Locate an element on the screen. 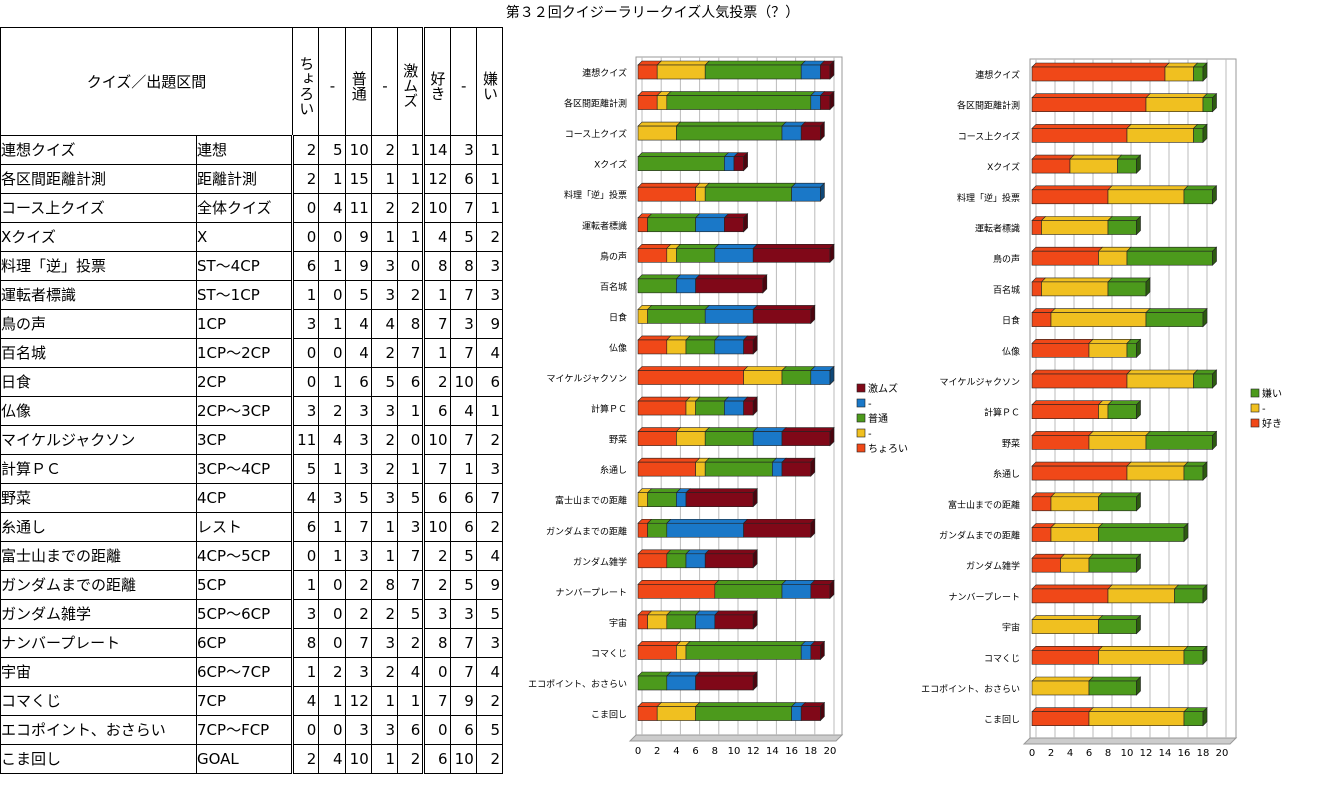 The width and height of the screenshot is (1325, 796). table-row: 計算ＰＣ 3CP～4CP 5 1 3 2 1 7 1 3 is located at coordinates (252, 469).